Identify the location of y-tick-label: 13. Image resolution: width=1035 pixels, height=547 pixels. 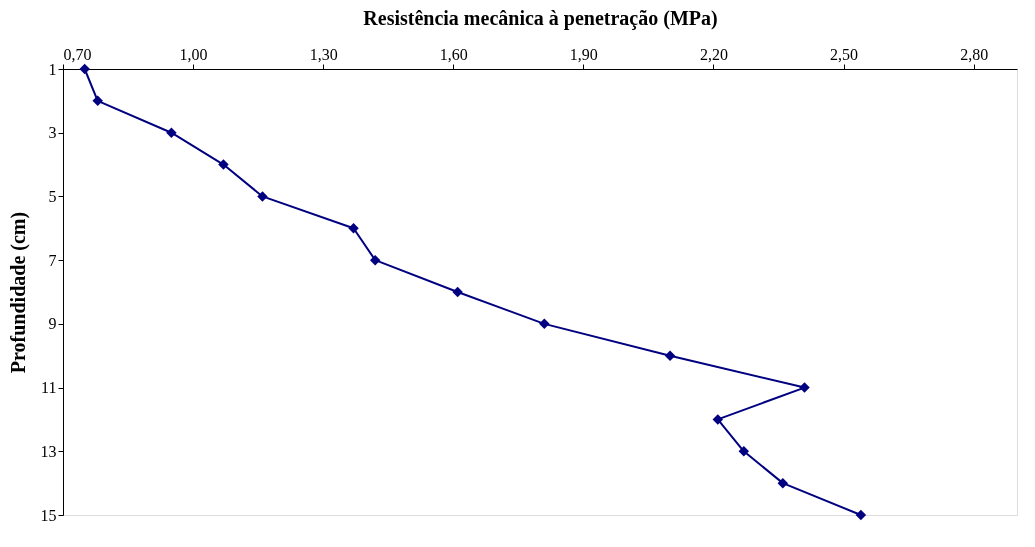
(48, 451).